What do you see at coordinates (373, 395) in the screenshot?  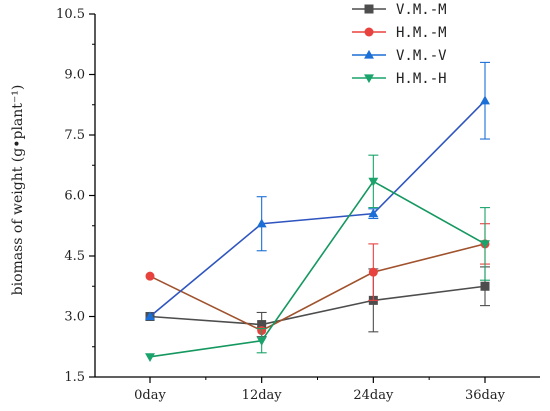 I see `x-tick-label: 24day` at bounding box center [373, 395].